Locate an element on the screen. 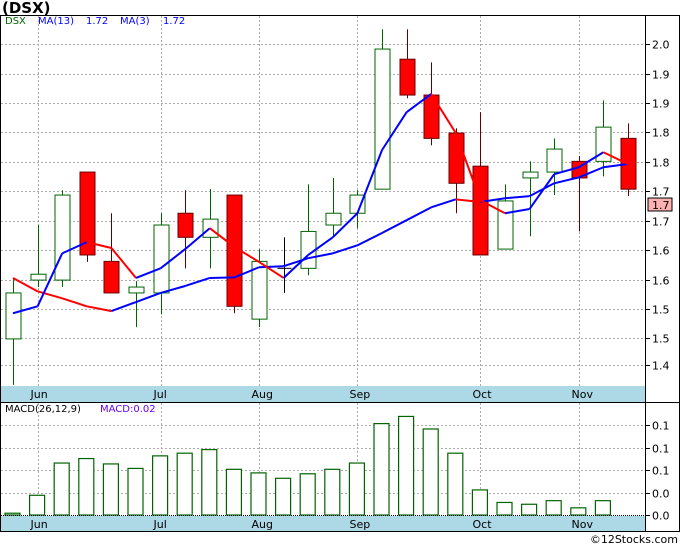  price-tick-label: 1.9 is located at coordinates (661, 104).